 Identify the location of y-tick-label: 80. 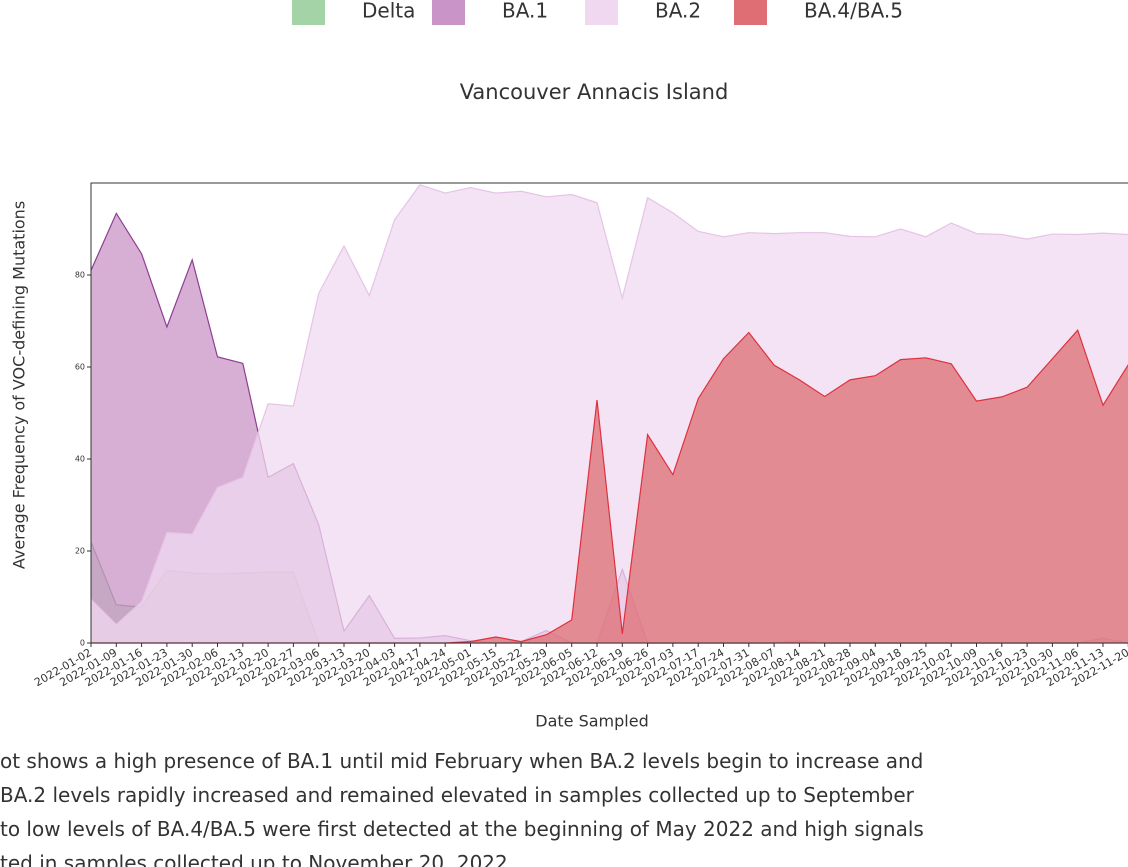
(80, 275).